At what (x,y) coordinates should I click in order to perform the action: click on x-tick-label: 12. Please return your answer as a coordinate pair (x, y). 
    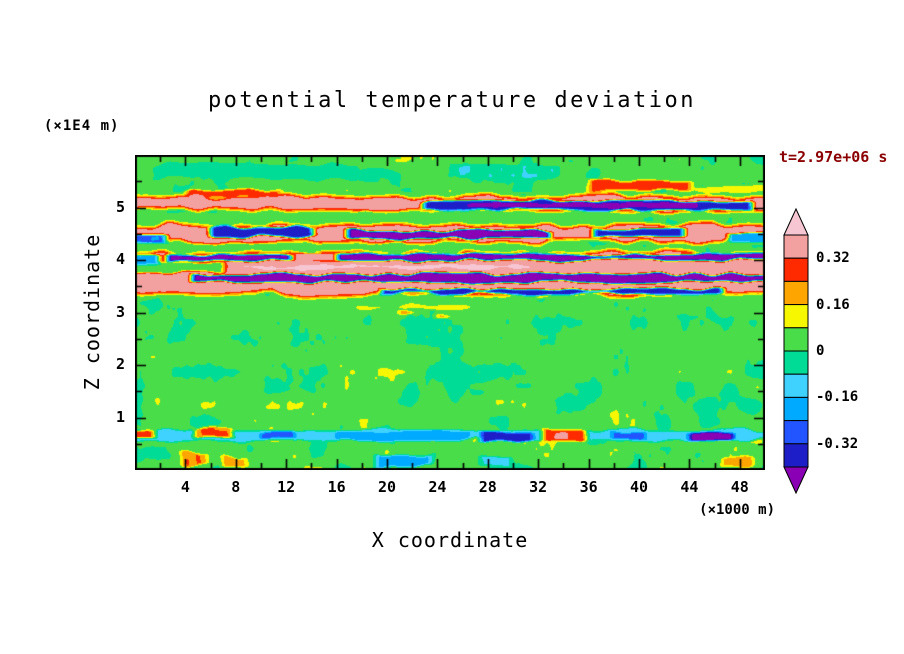
    Looking at the image, I should click on (286, 487).